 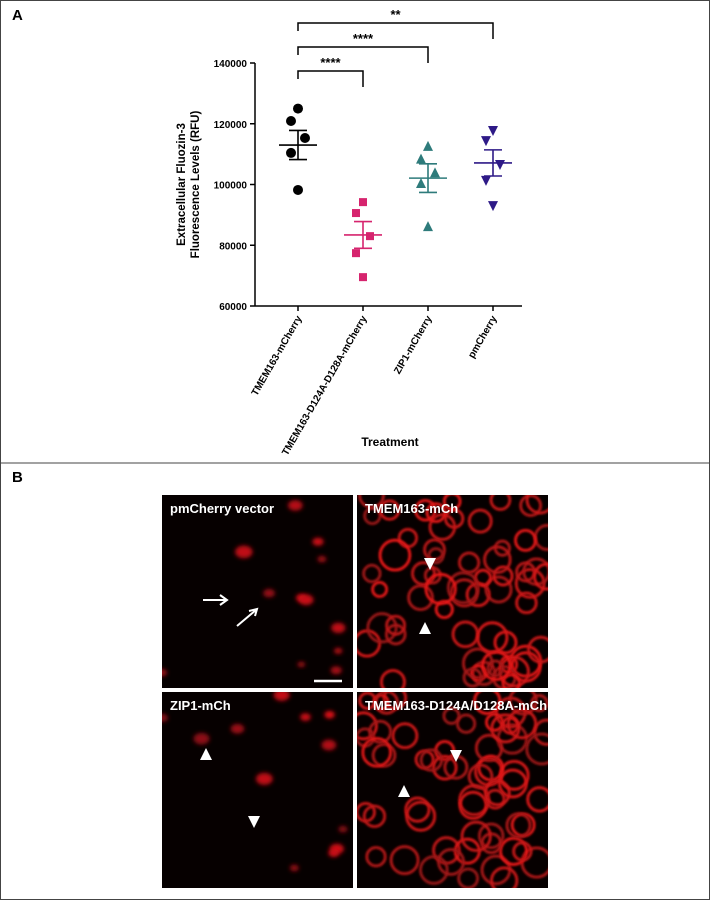 What do you see at coordinates (200, 705) in the screenshot?
I see `micrograph-label: ZIP1-mCh` at bounding box center [200, 705].